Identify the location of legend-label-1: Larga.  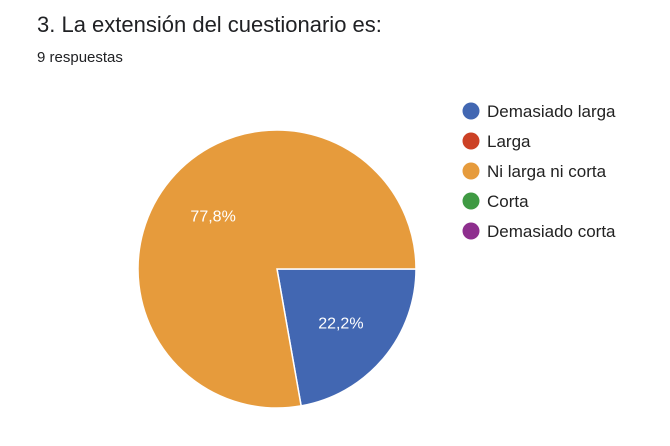
(509, 141).